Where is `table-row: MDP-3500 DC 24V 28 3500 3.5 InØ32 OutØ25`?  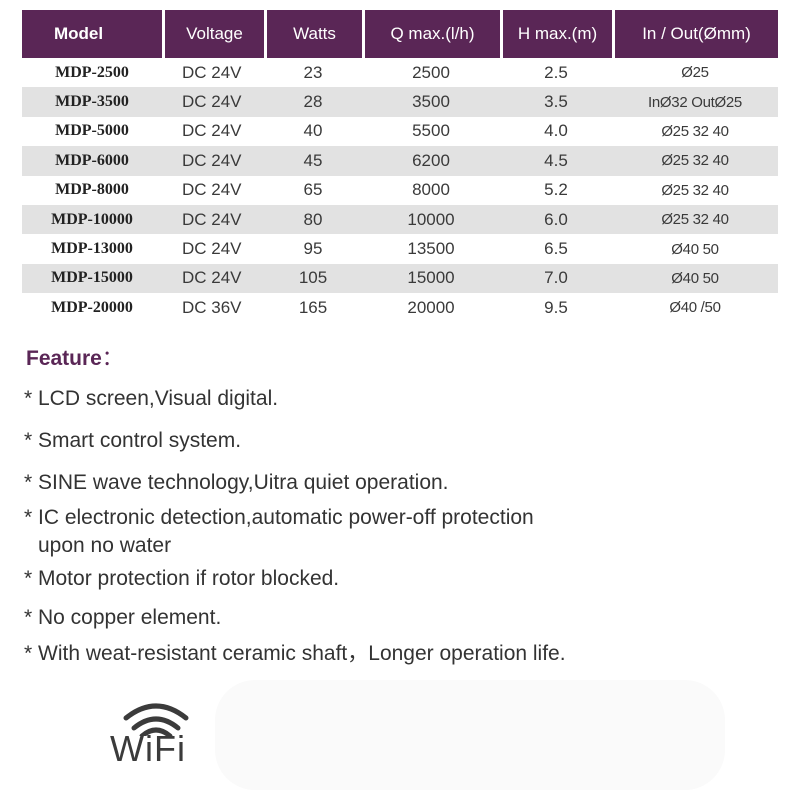
table-row: MDP-3500 DC 24V 28 3500 3.5 InØ32 OutØ25 is located at coordinates (400, 102).